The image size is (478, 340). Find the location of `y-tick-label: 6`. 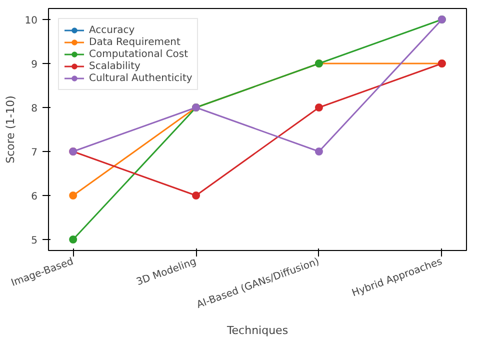

y-tick-label: 6 is located at coordinates (34, 197).